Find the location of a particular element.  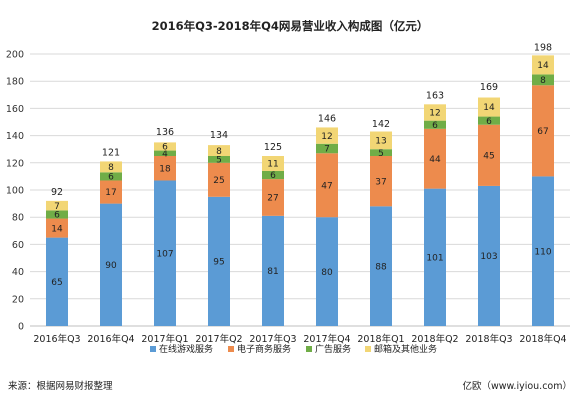

bar-stack: 107 18 46 136 is located at coordinates (165, 226).